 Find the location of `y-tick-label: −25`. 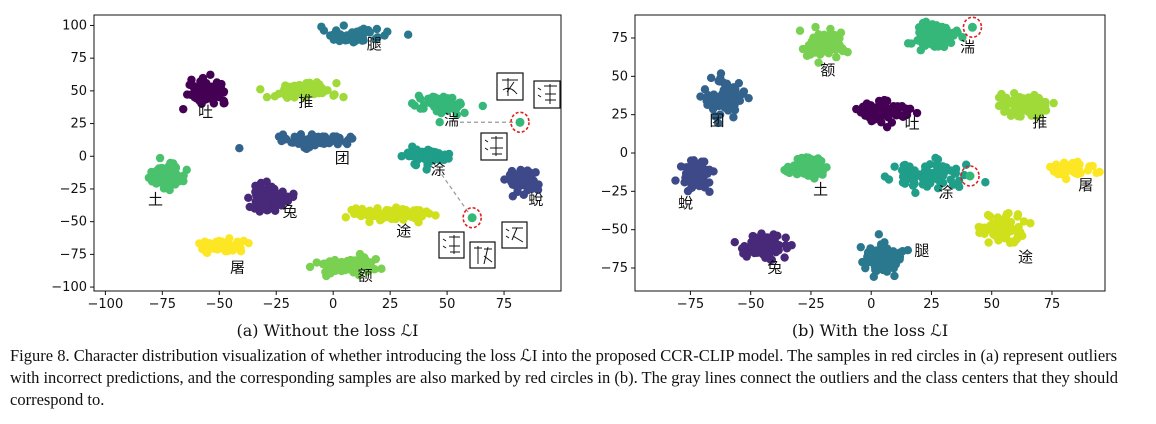

y-tick-label: −25 is located at coordinates (614, 191).